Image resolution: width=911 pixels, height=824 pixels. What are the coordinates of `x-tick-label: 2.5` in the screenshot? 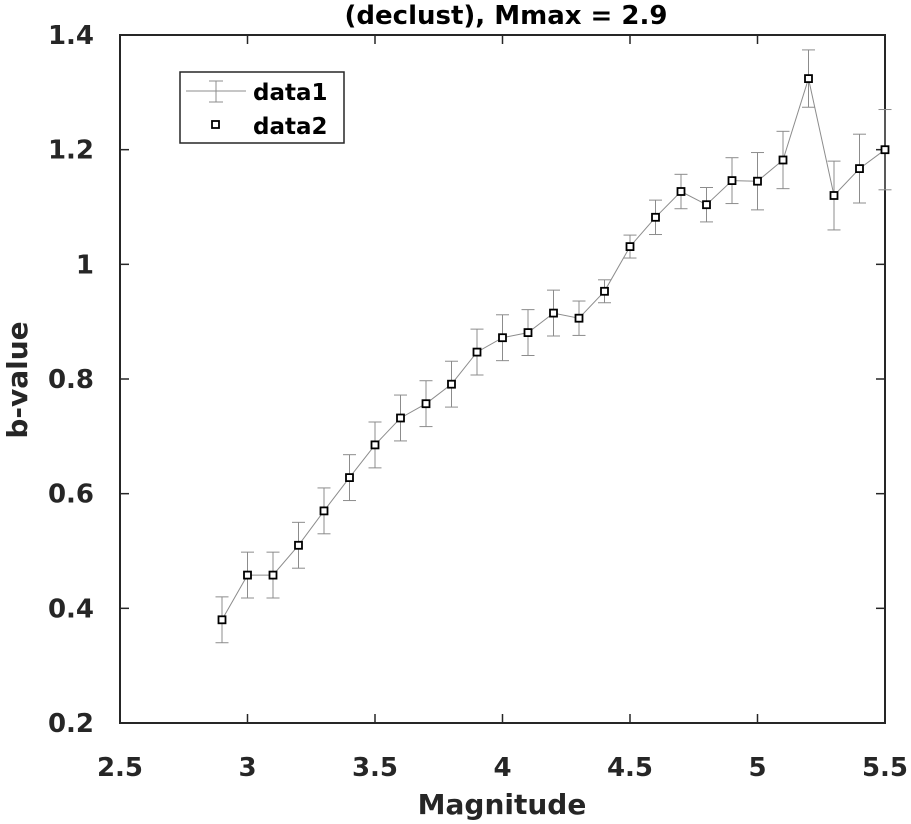 It's located at (120, 768).